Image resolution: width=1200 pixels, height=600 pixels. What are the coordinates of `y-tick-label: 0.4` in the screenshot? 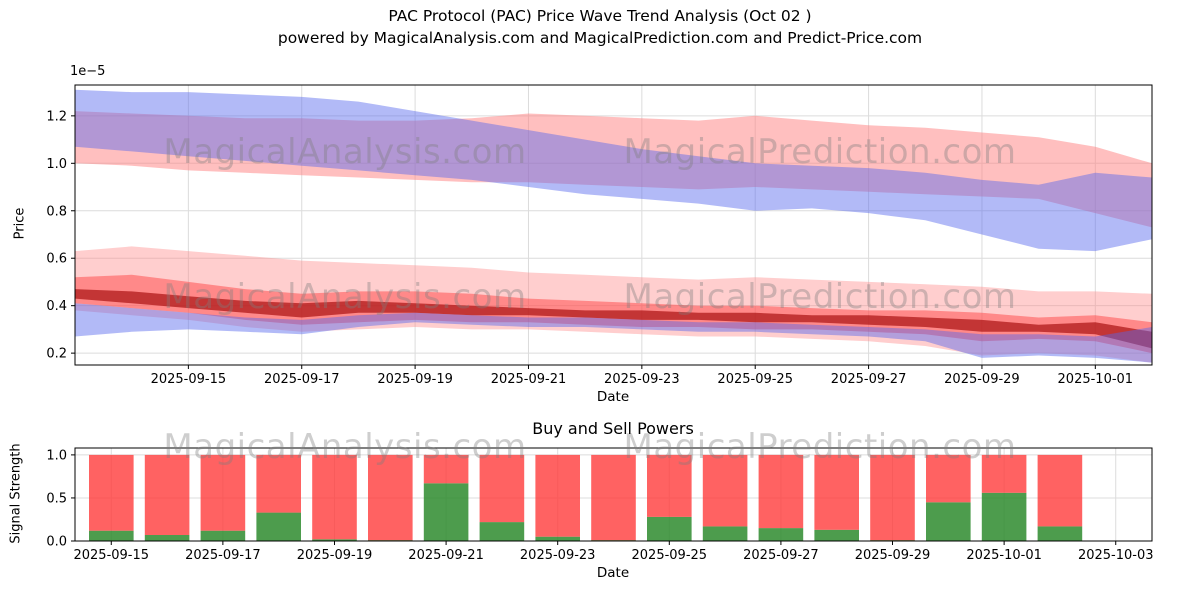 It's located at (56, 306).